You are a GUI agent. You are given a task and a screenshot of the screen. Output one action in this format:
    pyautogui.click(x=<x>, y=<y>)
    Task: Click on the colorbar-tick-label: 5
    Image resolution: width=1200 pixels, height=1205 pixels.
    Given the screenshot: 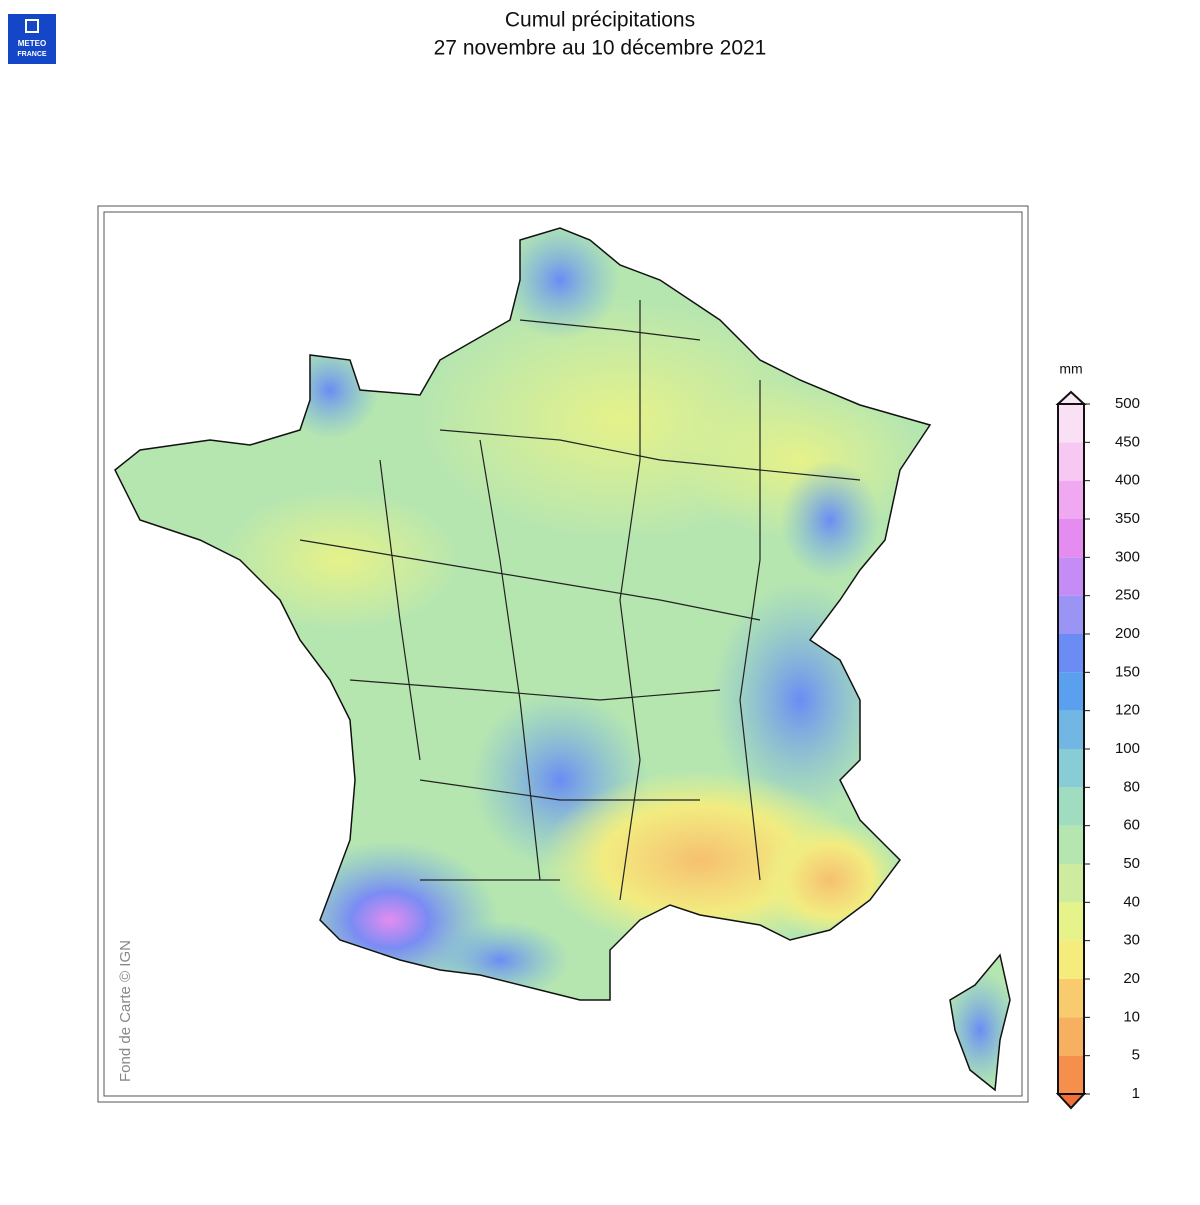 What is the action you would take?
    pyautogui.click(x=1136, y=1055)
    